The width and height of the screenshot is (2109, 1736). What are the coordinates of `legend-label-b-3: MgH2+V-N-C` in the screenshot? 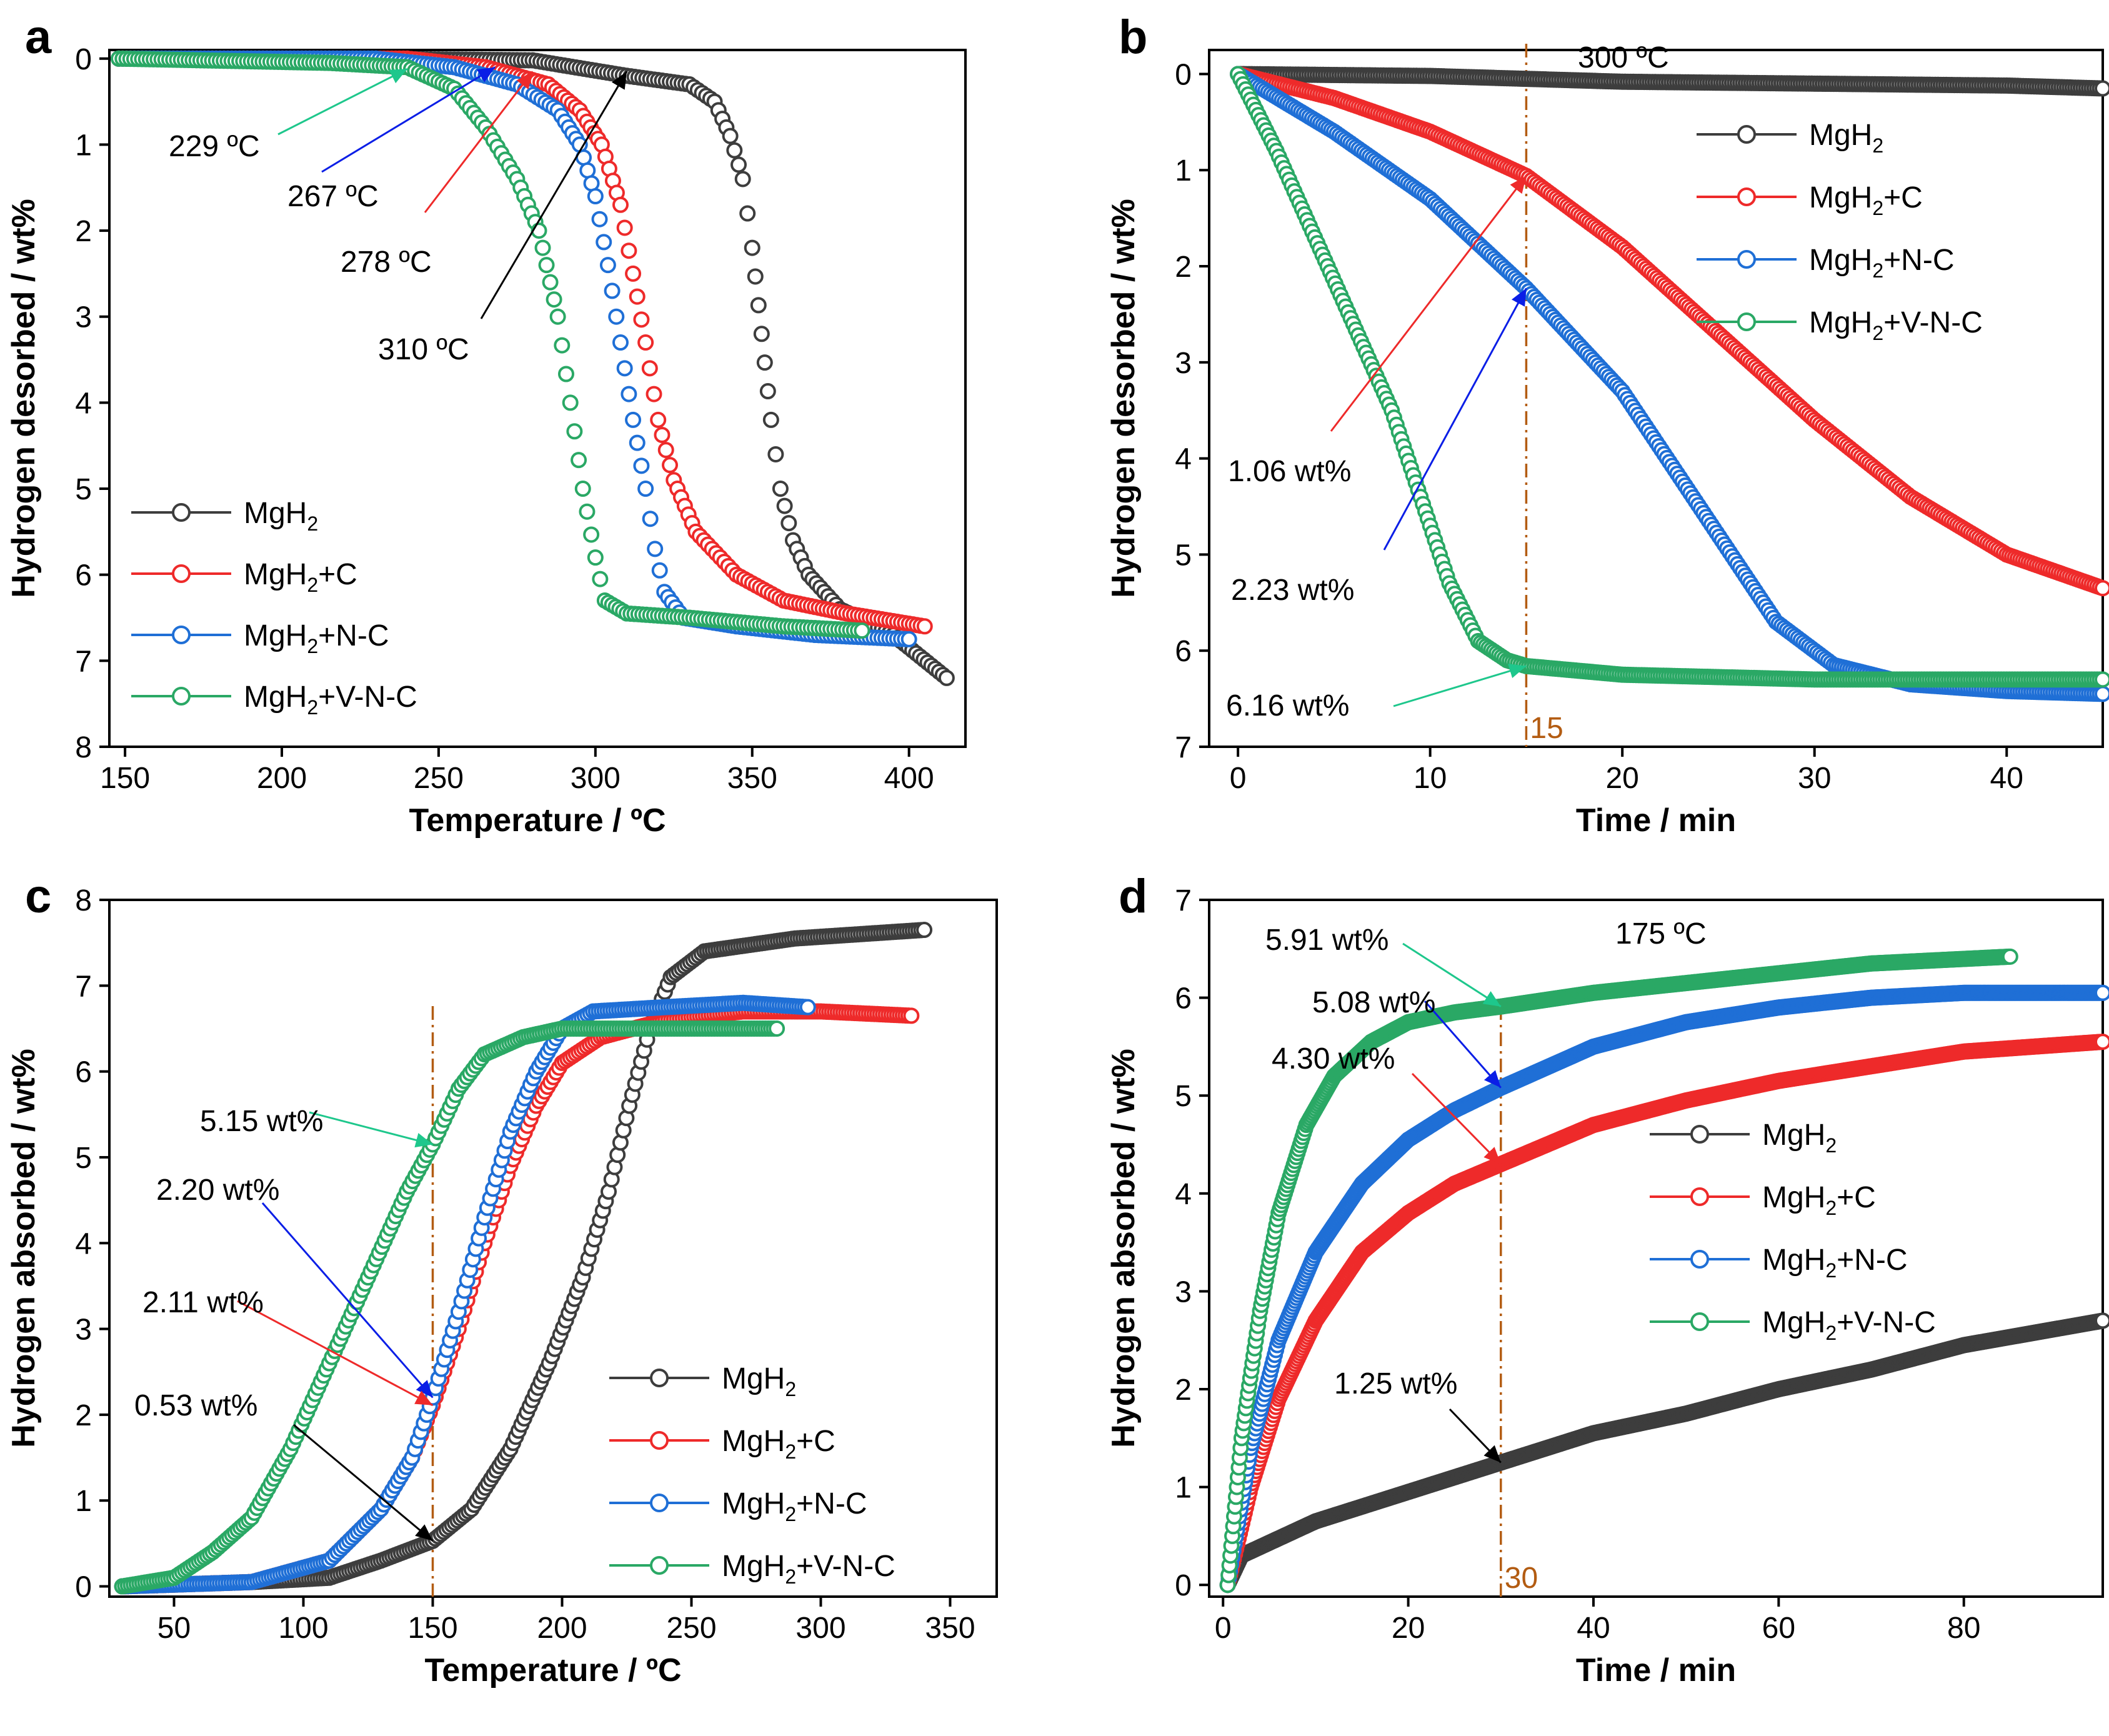 It's located at (1896, 325).